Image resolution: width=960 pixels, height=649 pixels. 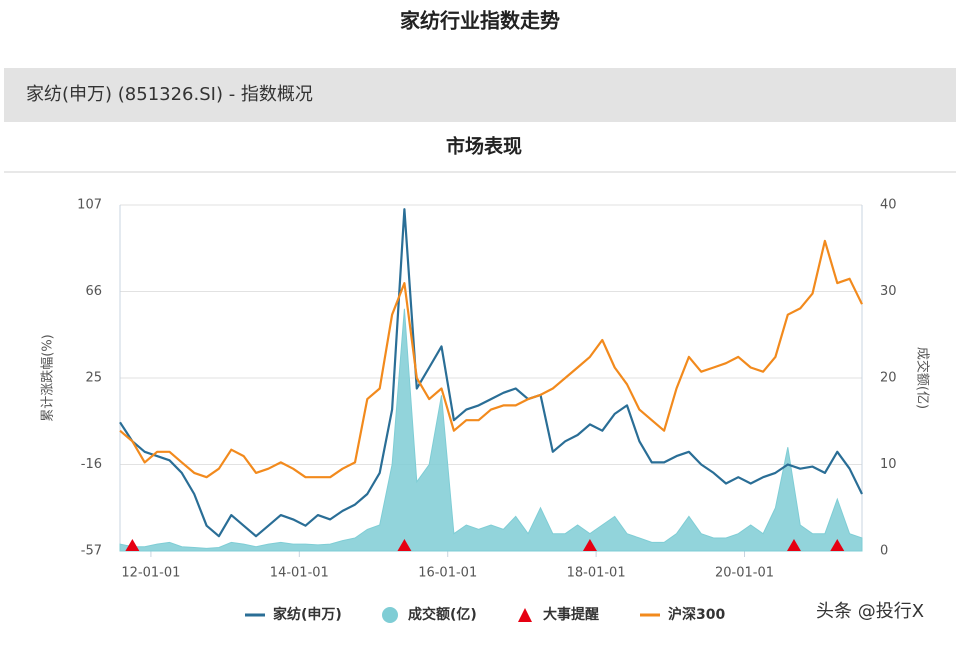 I want to click on x-tick-label: 16-01-01, so click(x=447, y=573).